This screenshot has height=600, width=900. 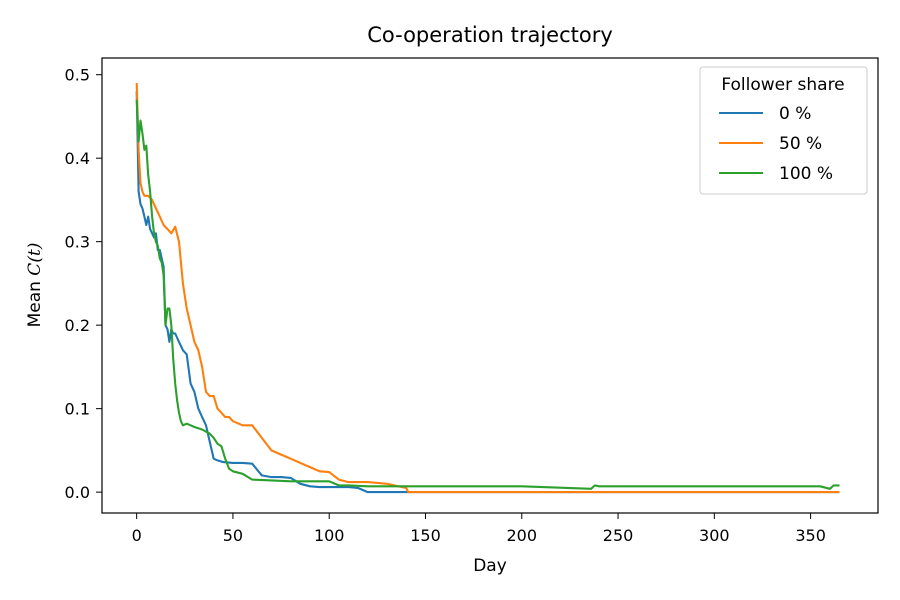 What do you see at coordinates (618, 535) in the screenshot?
I see `x-tick-label: 250` at bounding box center [618, 535].